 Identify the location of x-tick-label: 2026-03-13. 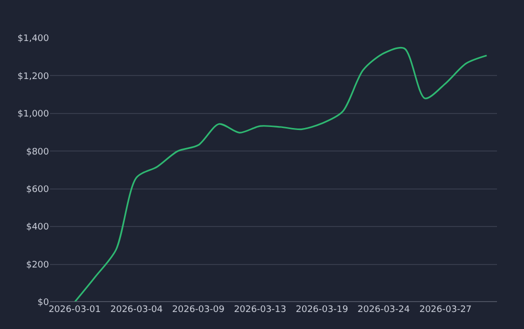
(260, 310).